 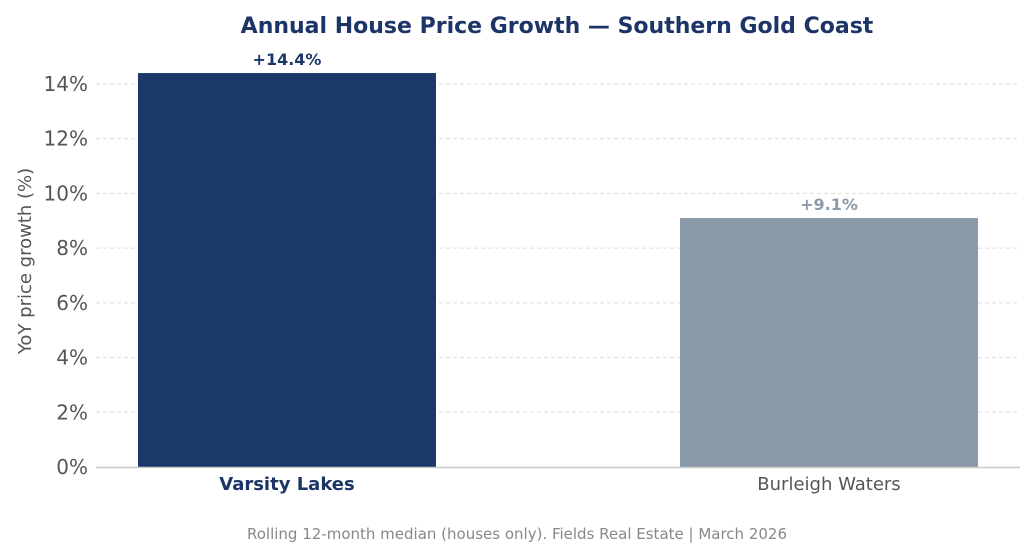 What do you see at coordinates (72, 248) in the screenshot?
I see `y-tick-label: 8%` at bounding box center [72, 248].